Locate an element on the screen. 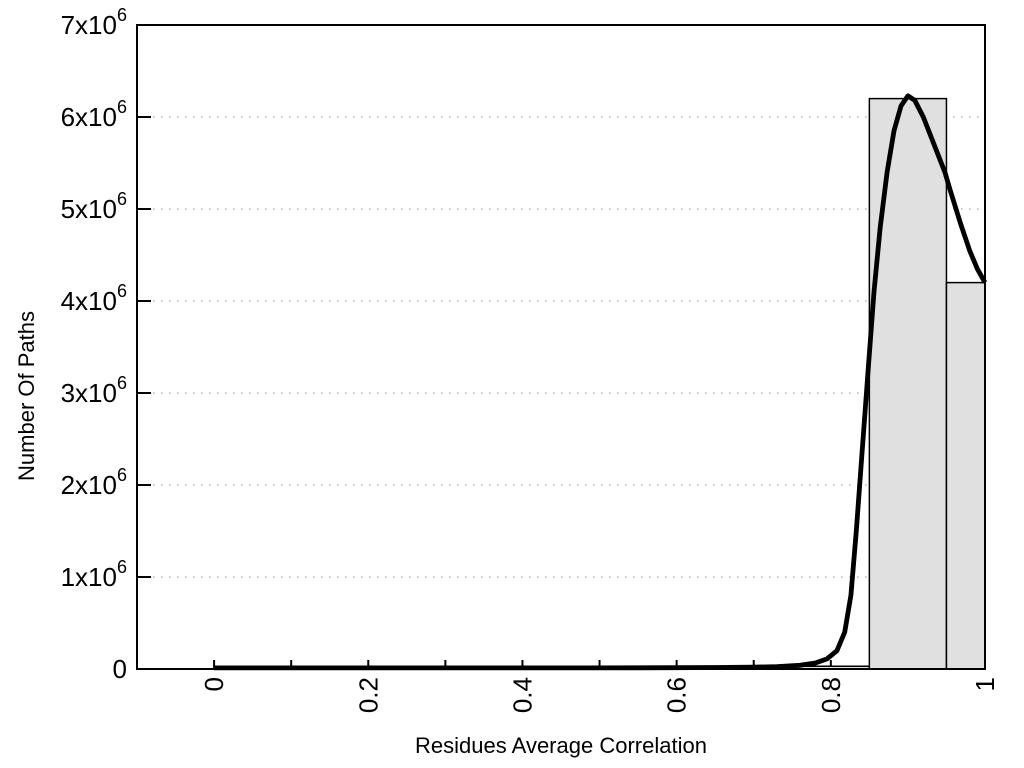  y-tick-labels: 0 1x10⁶ 2x10⁶ 3x10⁶ 4x10⁶ 5x10⁶ 6x10⁶ 7x10⁶ is located at coordinates (94, 344).